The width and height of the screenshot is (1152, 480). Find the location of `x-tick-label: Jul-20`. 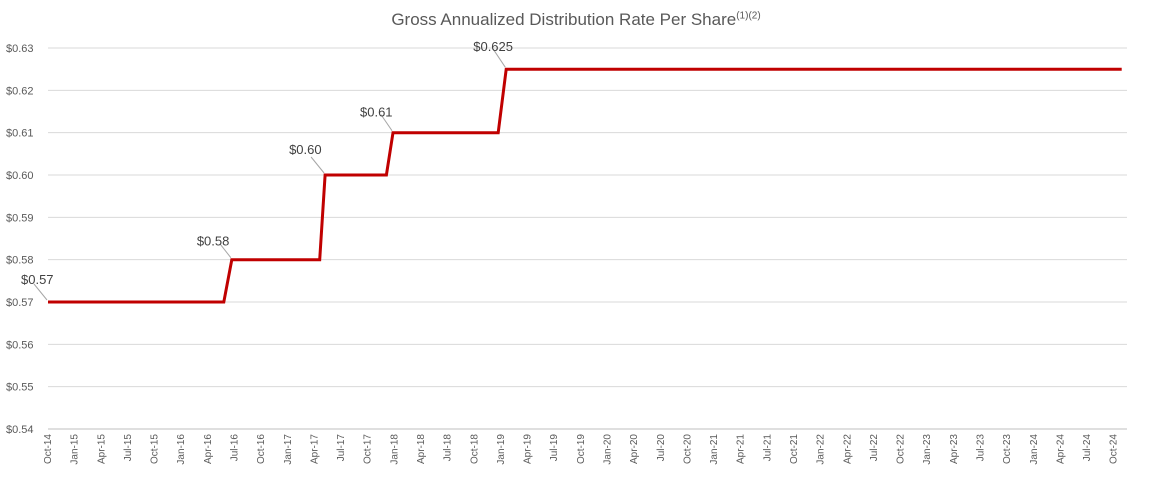

x-tick-label: Jul-20 is located at coordinates (661, 448).